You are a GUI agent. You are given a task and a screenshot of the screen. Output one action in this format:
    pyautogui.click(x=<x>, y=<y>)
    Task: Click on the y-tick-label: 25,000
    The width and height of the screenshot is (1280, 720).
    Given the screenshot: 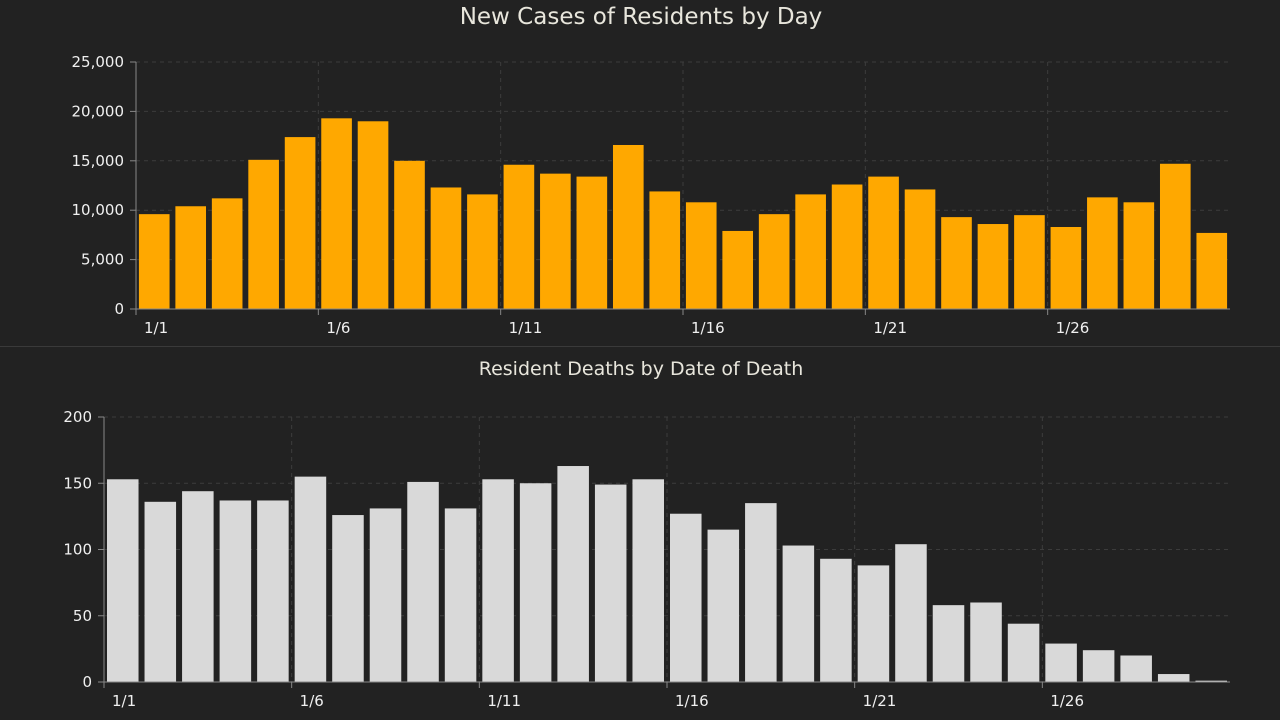 What is the action you would take?
    pyautogui.click(x=98, y=62)
    